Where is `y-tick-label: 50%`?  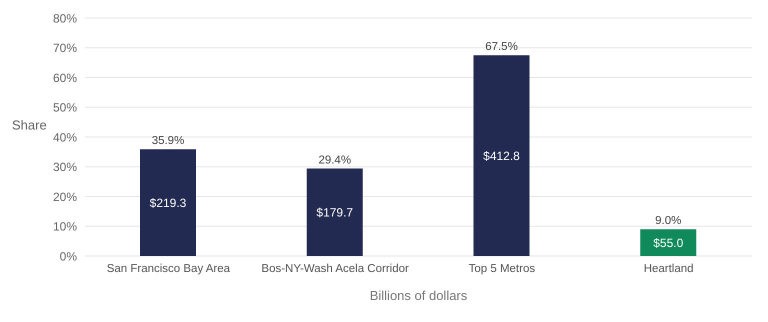
y-tick-label: 50% is located at coordinates (65, 107).